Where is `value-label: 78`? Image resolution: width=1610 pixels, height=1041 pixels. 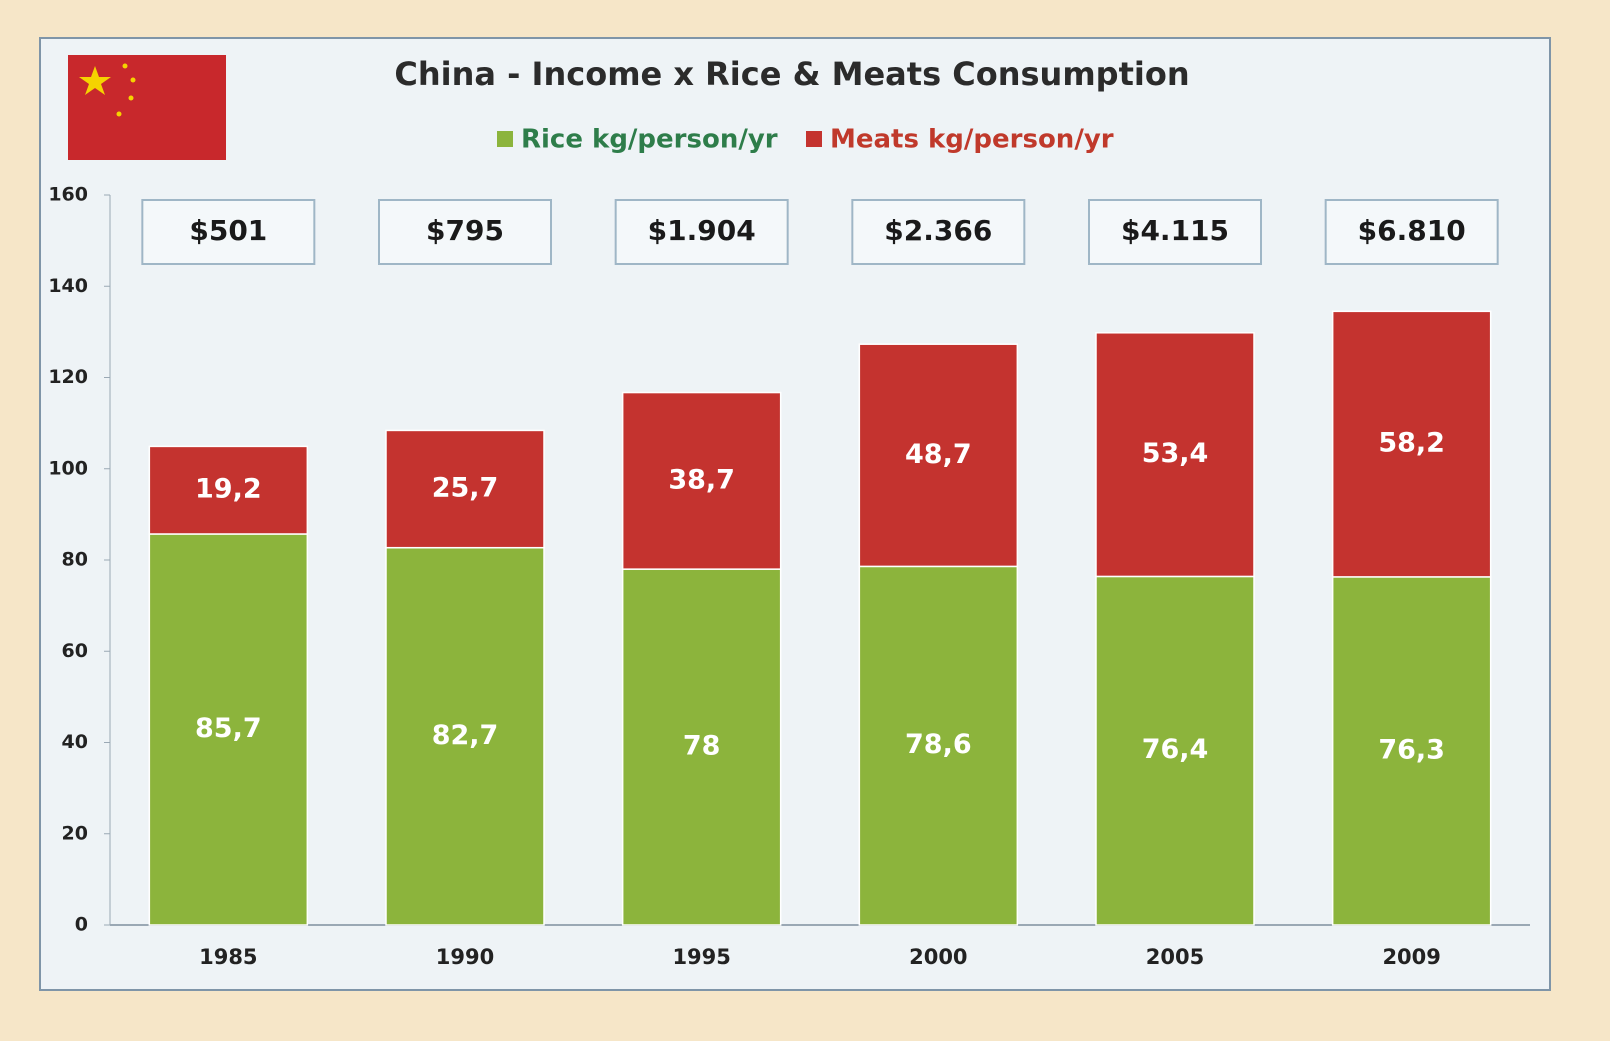
value-label: 78 is located at coordinates (702, 746).